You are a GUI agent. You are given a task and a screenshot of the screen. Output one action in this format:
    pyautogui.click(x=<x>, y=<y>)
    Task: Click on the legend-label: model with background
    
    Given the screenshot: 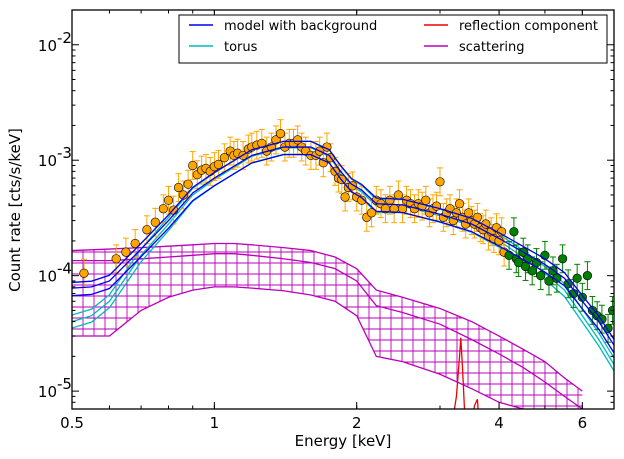 What is the action you would take?
    pyautogui.click(x=300, y=26)
    